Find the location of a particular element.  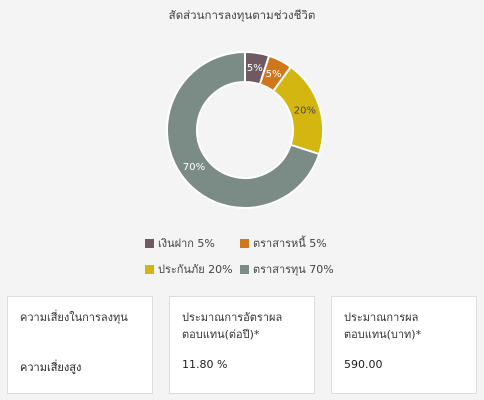

legend-swatch-equity is located at coordinates (244, 269).